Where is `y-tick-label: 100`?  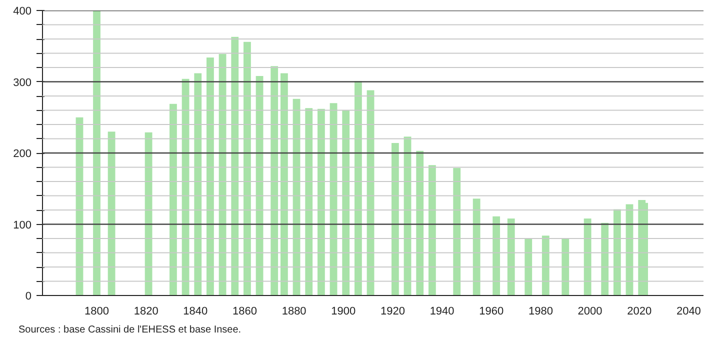 y-tick-label: 100 is located at coordinates (22, 225).